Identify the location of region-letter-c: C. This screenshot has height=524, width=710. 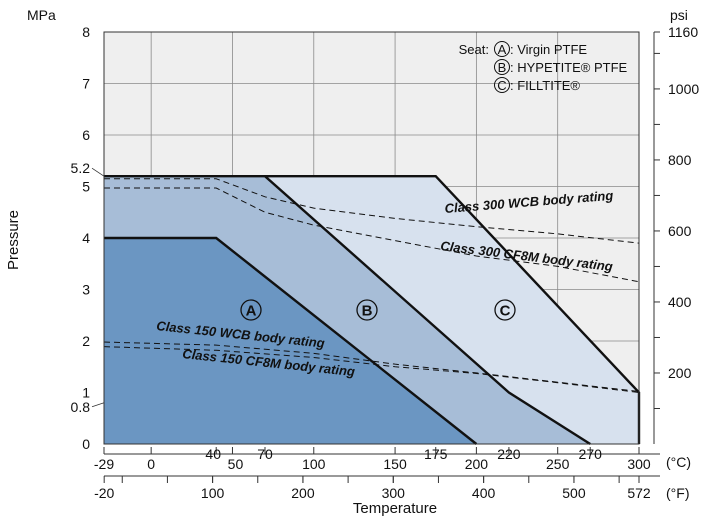
(505, 310).